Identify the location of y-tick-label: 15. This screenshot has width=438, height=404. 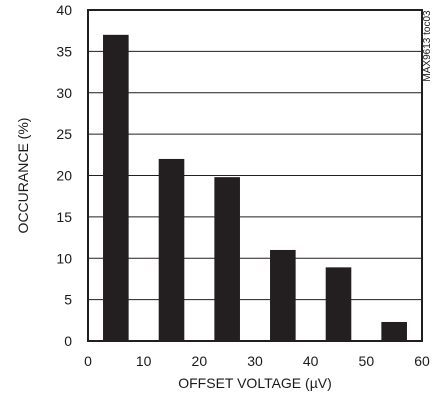
(64, 217).